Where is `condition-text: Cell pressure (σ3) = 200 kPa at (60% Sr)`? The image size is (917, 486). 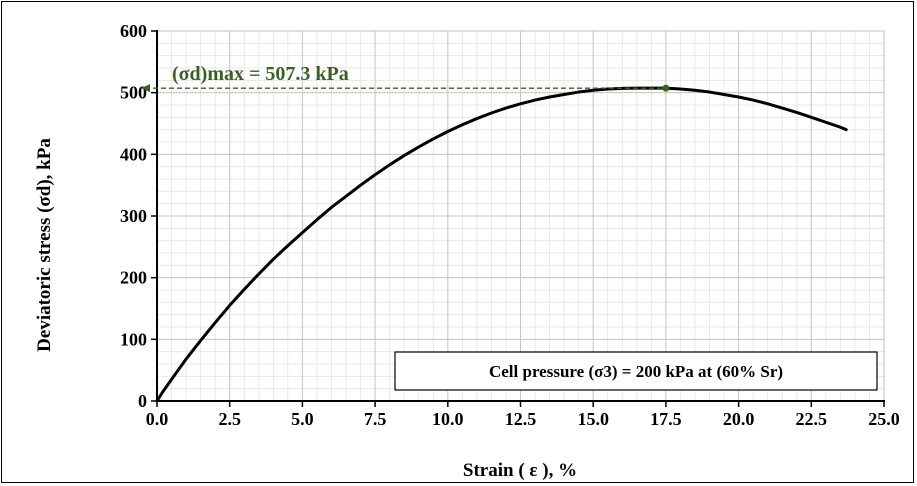
condition-text: Cell pressure (σ3) = 200 kPa at (60% Sr) is located at coordinates (636, 371).